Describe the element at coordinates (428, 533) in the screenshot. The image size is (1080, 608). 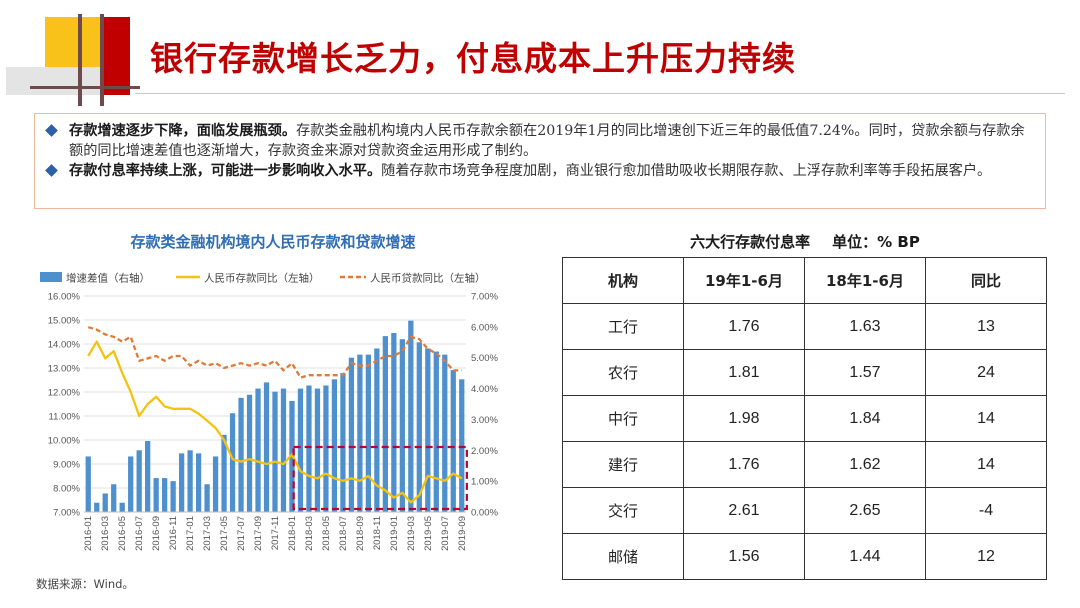
I see `x-tick-label: 2019-05` at that location.